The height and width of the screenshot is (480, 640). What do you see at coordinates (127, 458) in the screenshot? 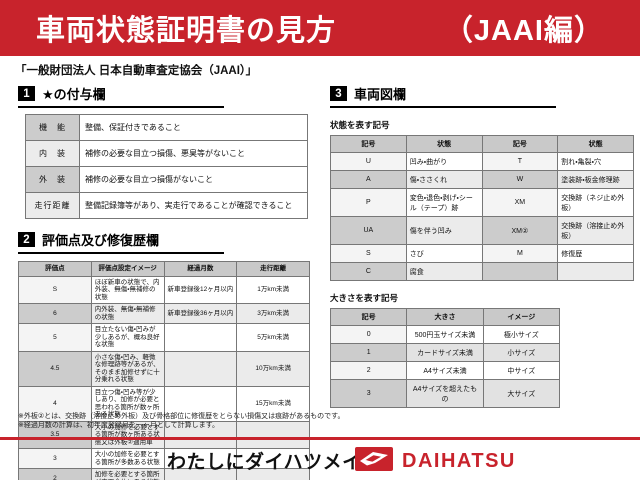
I see `grade-desc: 大小の加修を必要とする箇所が多数ある状態` at bounding box center [127, 458].